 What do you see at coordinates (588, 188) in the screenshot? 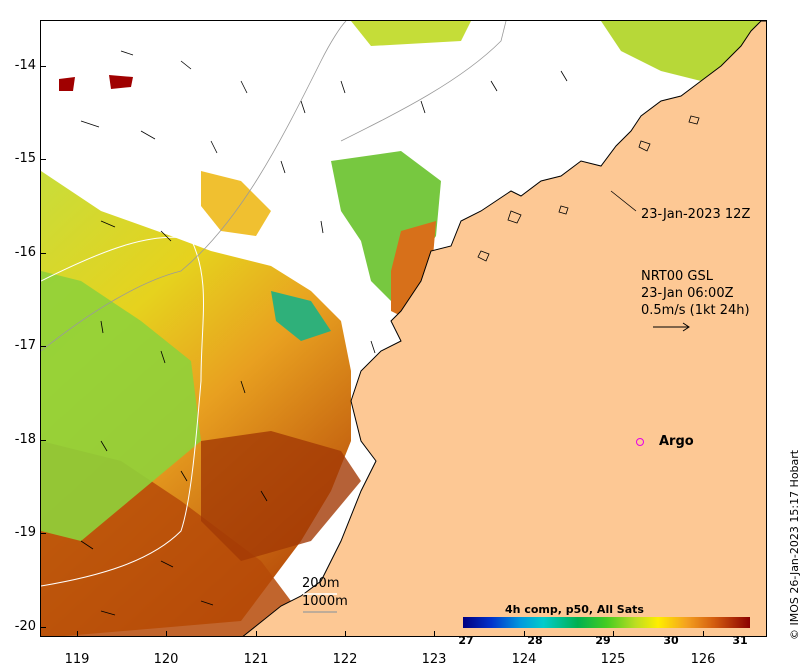
I see `islands` at bounding box center [588, 188].